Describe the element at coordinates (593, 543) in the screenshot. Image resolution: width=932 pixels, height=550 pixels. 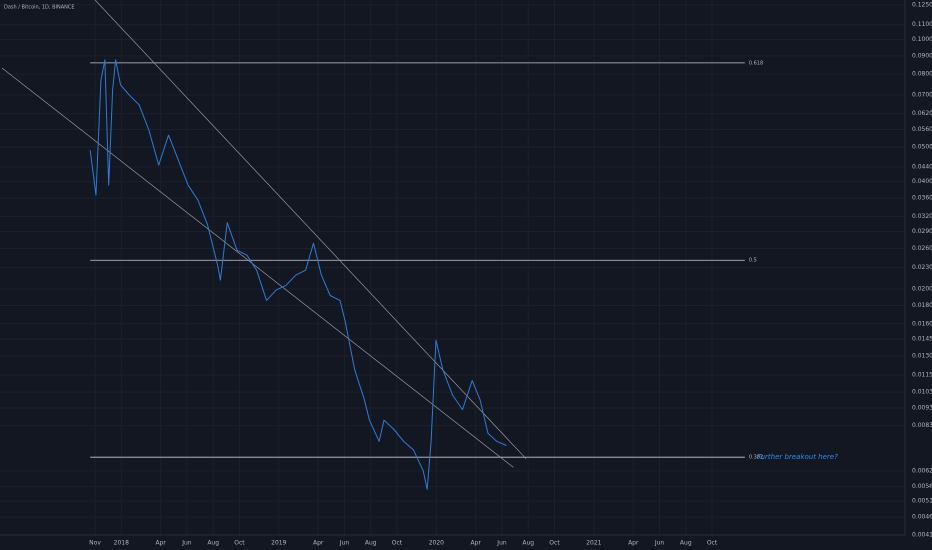
I see `x-tick-label: 2021` at that location.